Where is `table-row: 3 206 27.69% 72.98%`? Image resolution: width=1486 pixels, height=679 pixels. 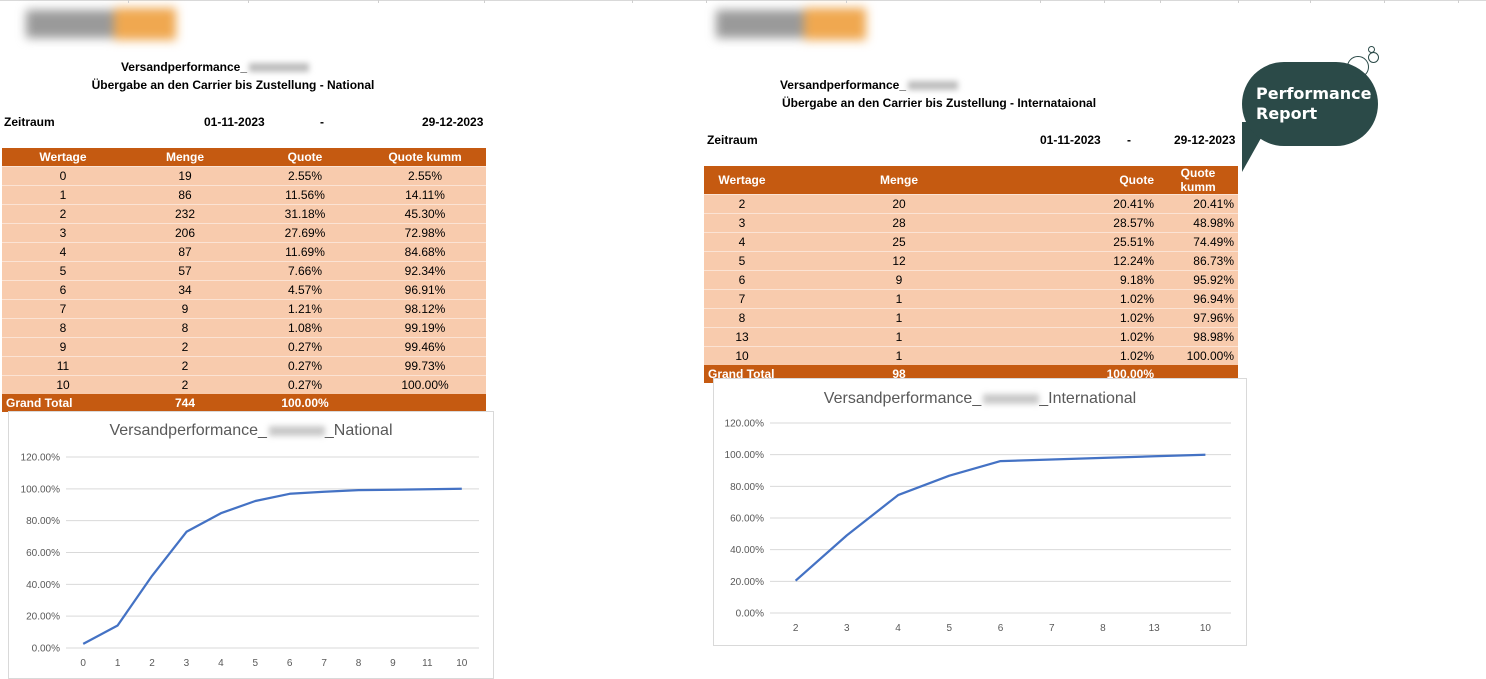 table-row: 3 206 27.69% 72.98% is located at coordinates (244, 233).